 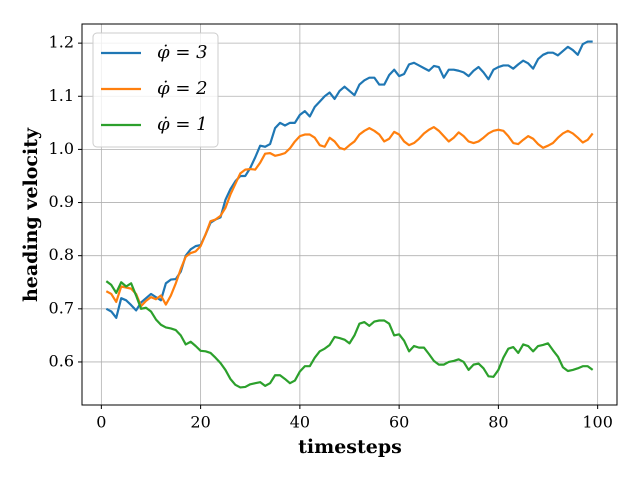 I want to click on legend-box, so click(x=155, y=90).